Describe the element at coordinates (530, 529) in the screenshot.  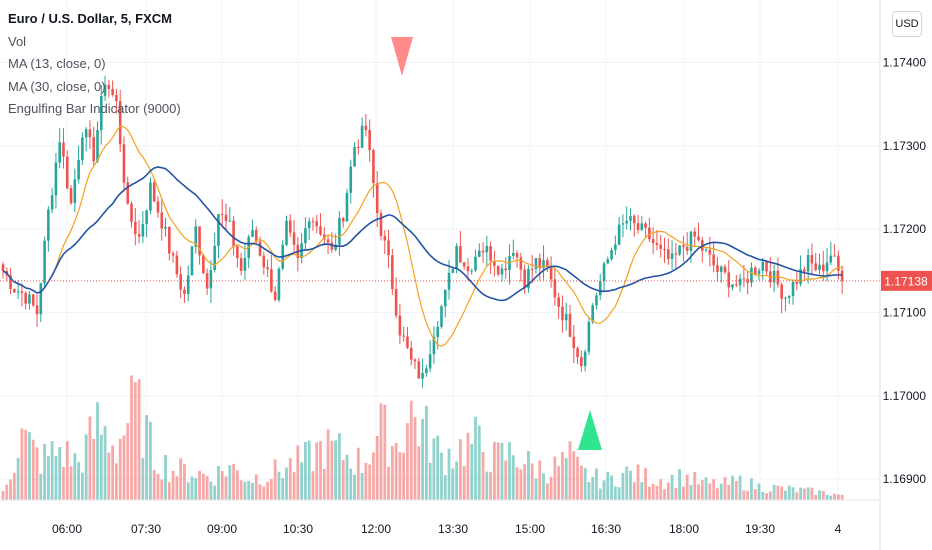
I see `time-tick-label: 15:00` at that location.